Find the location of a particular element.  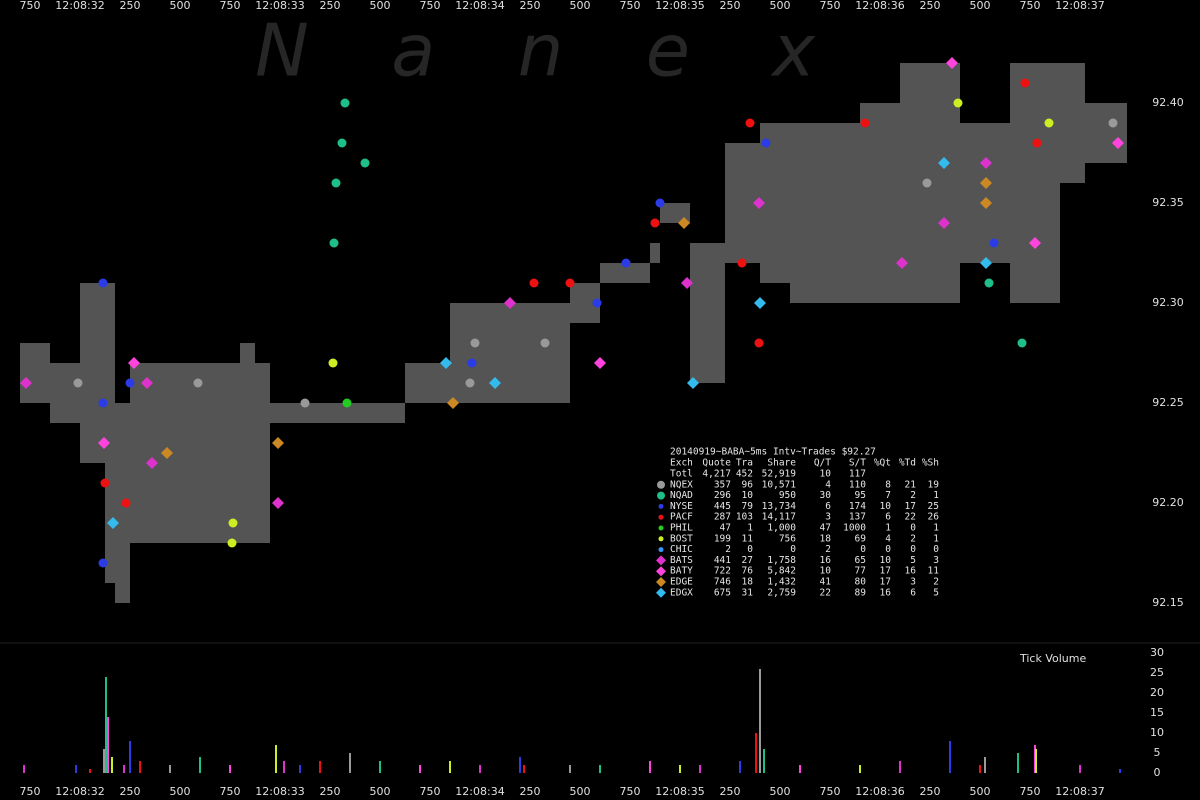

table-cell: 4 is located at coordinates (828, 484).